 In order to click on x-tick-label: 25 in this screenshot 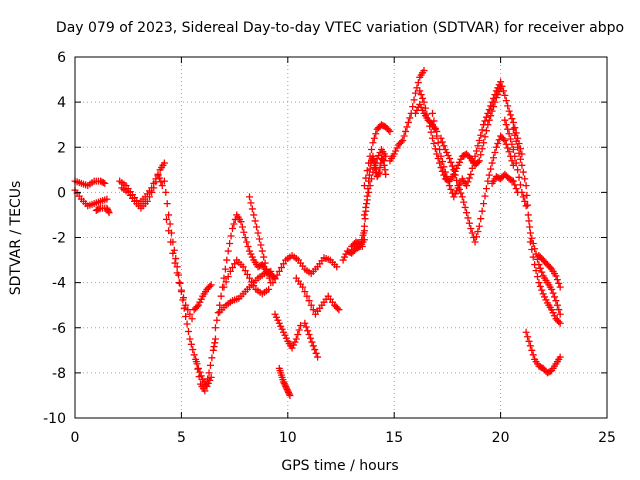, I will do `click(607, 438)`.